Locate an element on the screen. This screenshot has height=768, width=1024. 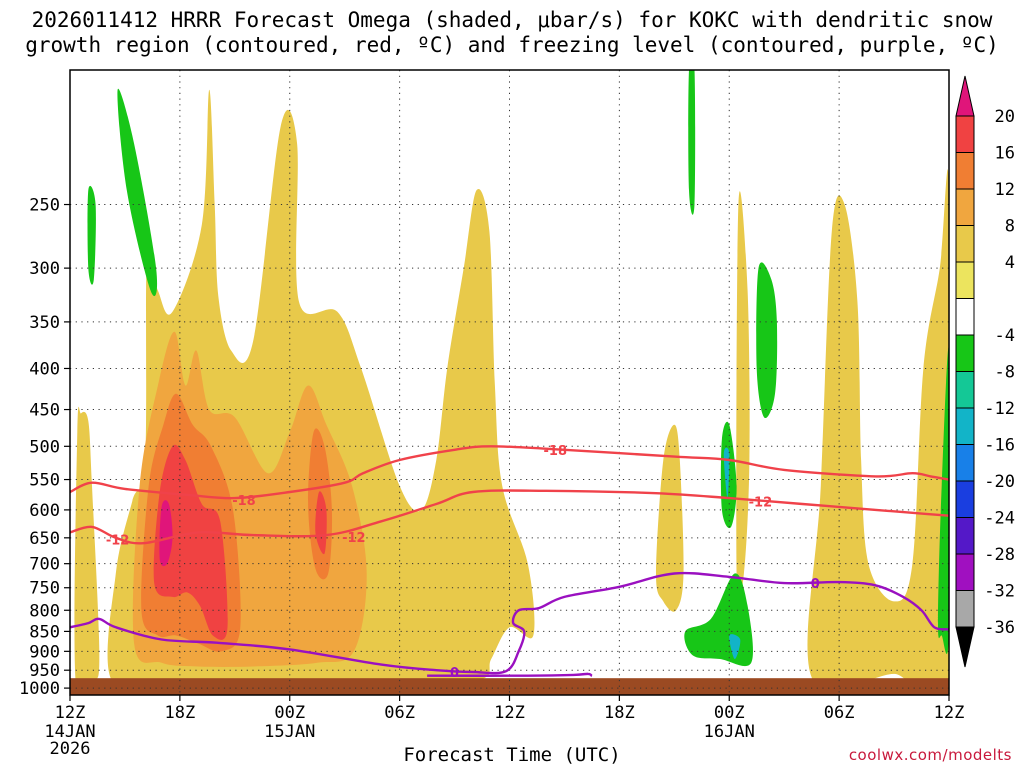
colorbar: 20 16 12 8 4 -4 -8 -12 -16 -20 -24 -28 -32 -36 is located at coordinates (985, 371).